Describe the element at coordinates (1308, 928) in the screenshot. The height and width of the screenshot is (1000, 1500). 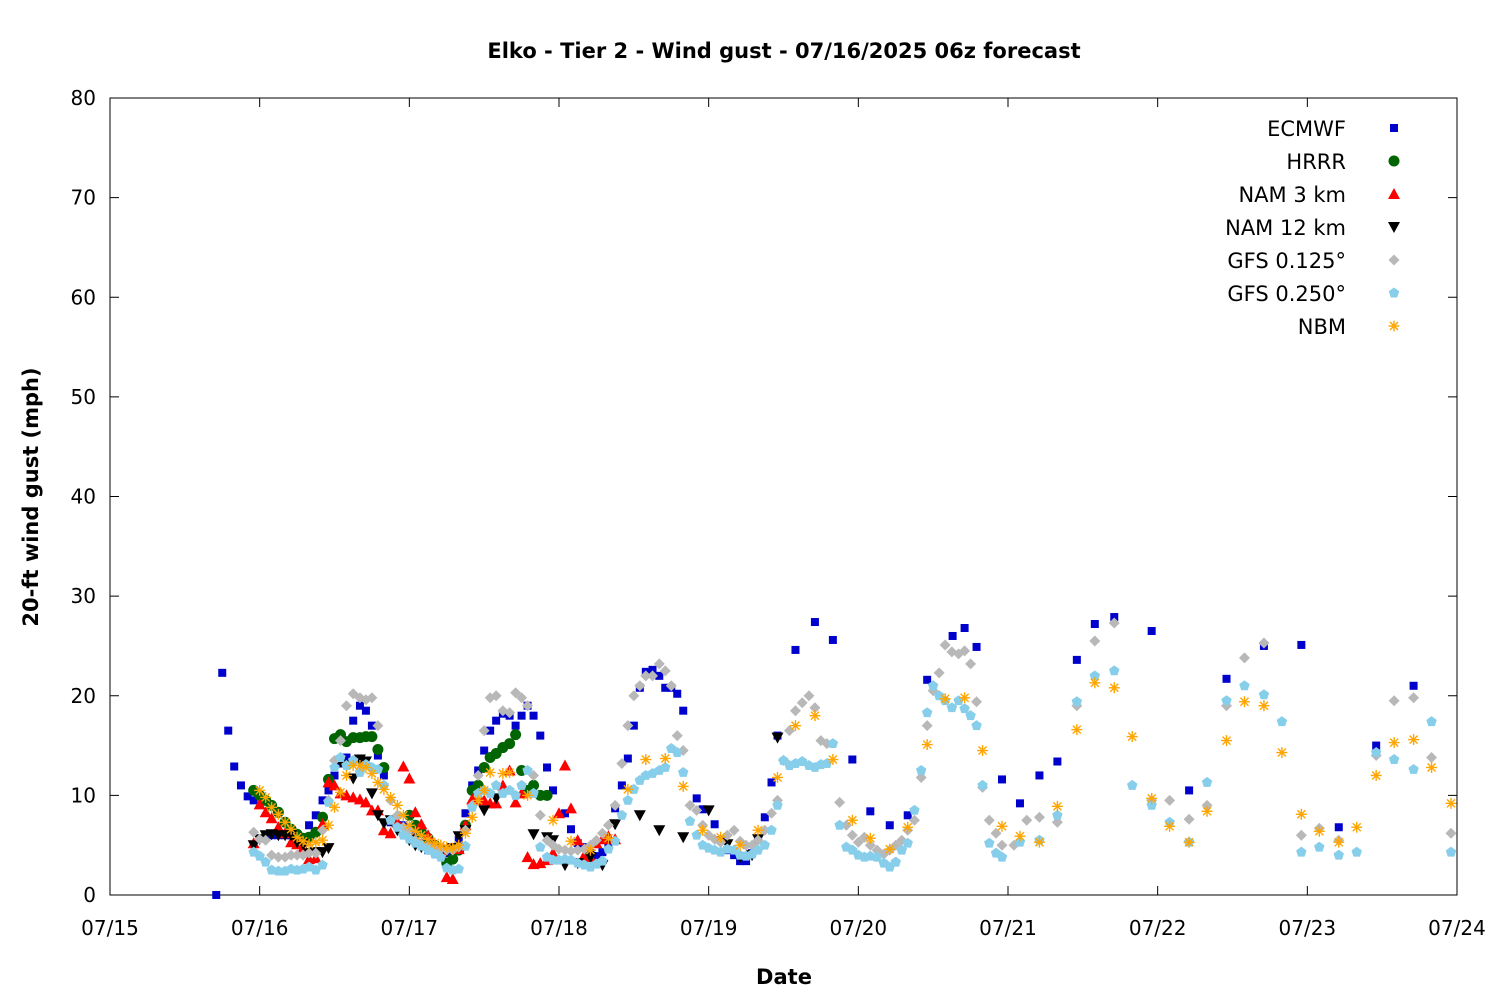
I see `x-tick-label: 07/23` at that location.